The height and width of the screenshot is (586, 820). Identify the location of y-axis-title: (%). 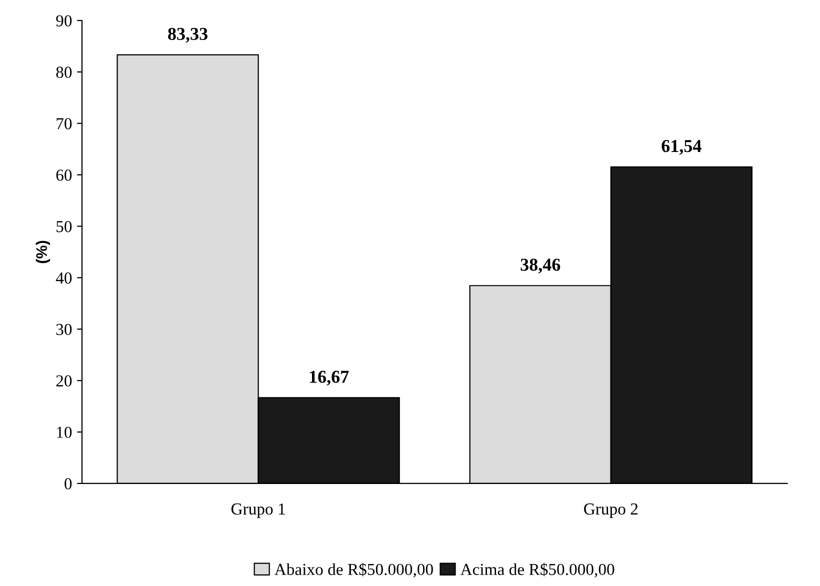
(43, 252).